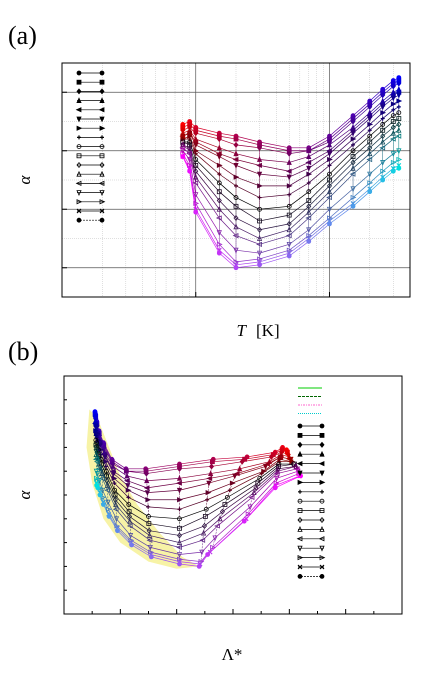 This screenshot has width=436, height=674. Describe the element at coordinates (24, 179) in the screenshot. I see `plot-a-ylabel: α` at that location.